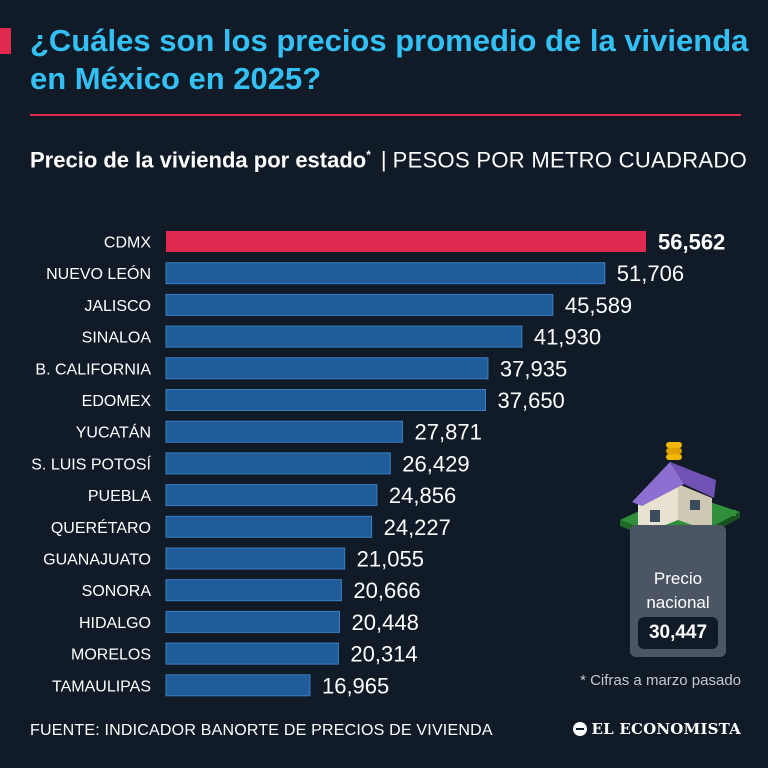 This screenshot has width=768, height=768. What do you see at coordinates (383, 654) in the screenshot?
I see `value-label: 20,314` at bounding box center [383, 654].